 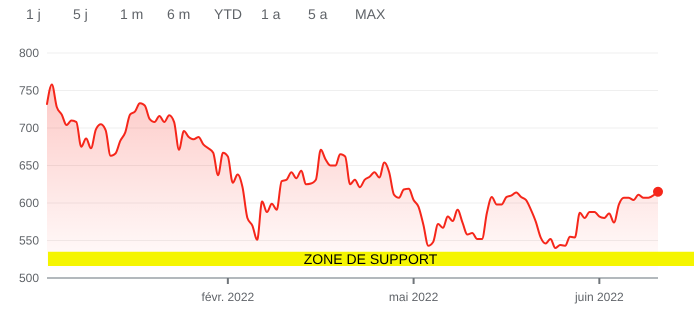 What do you see at coordinates (29, 91) in the screenshot?
I see `y-tick-label: 750` at bounding box center [29, 91].